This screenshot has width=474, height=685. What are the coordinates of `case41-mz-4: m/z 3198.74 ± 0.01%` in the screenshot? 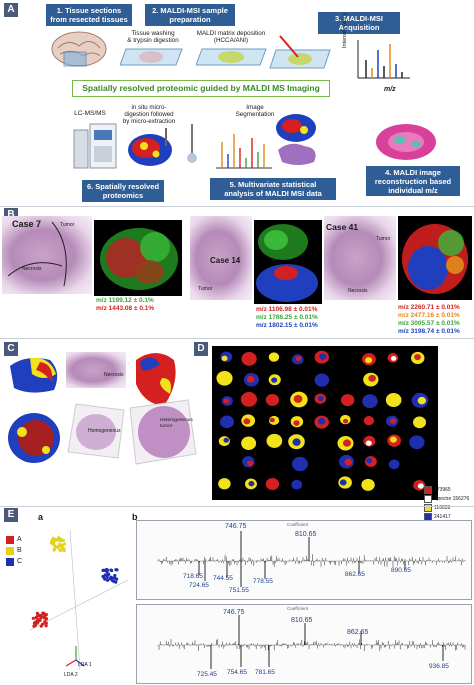 It's located at (429, 331).